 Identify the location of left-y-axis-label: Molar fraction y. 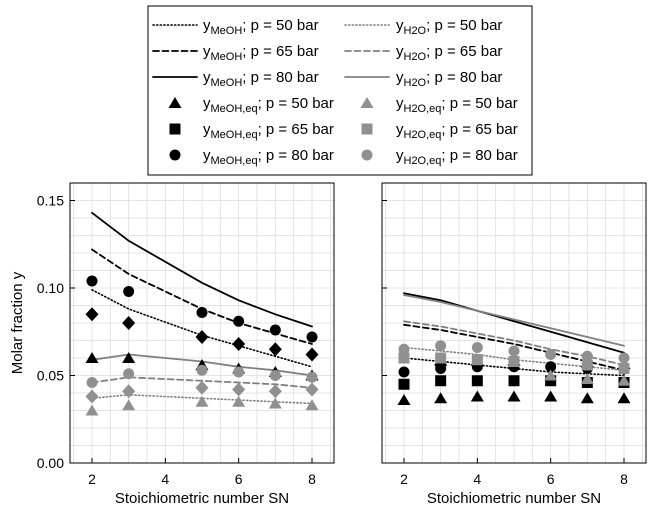
(17, 322).